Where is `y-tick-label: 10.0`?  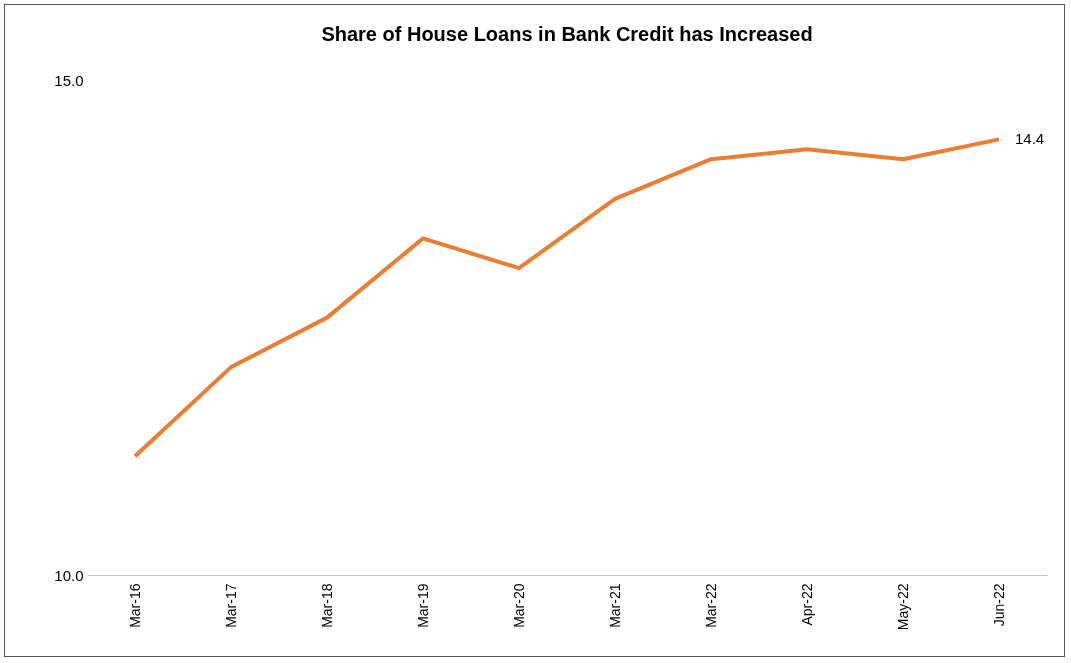
y-tick-label: 10.0 is located at coordinates (69, 575).